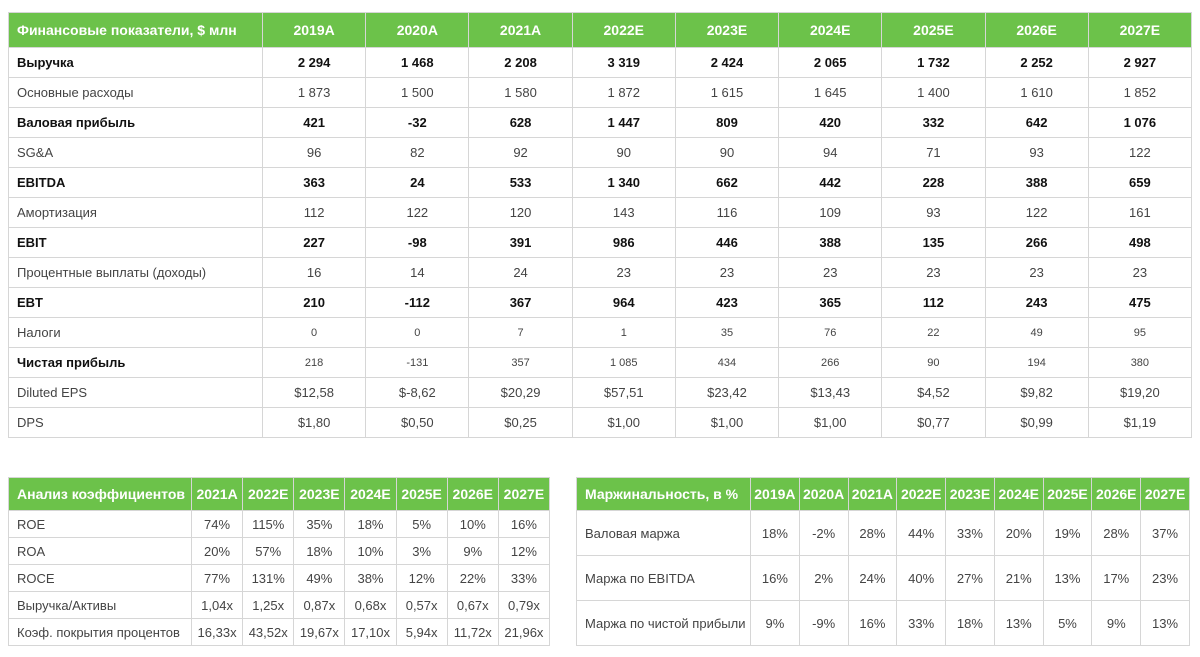 This screenshot has height=657, width=1200. What do you see at coordinates (520, 392) in the screenshot?
I see `table-cell: $20,29` at bounding box center [520, 392].